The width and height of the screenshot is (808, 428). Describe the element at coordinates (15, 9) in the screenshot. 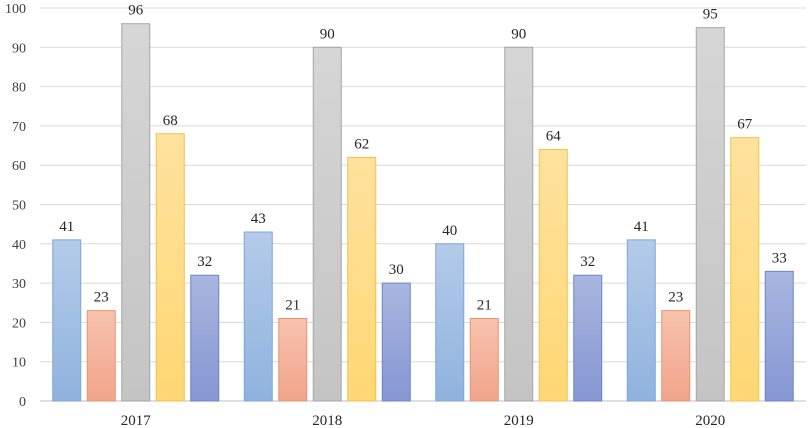

I see `y-tick-label: 100` at that location.